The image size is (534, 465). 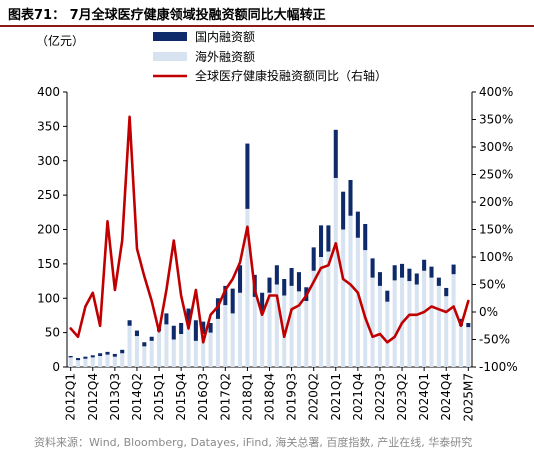 What do you see at coordinates (225, 37) in the screenshot?
I see `legend-label-domestic: 国内融资额` at bounding box center [225, 37].